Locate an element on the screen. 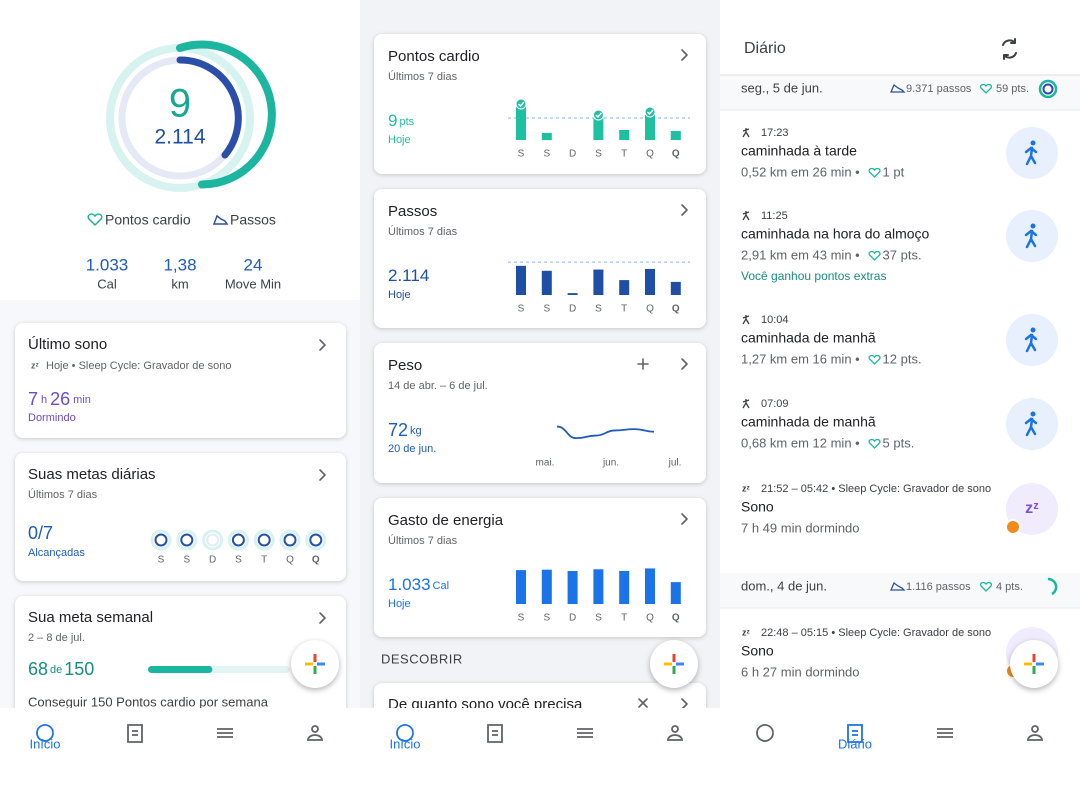  today-value: 1.033 is located at coordinates (409, 584).